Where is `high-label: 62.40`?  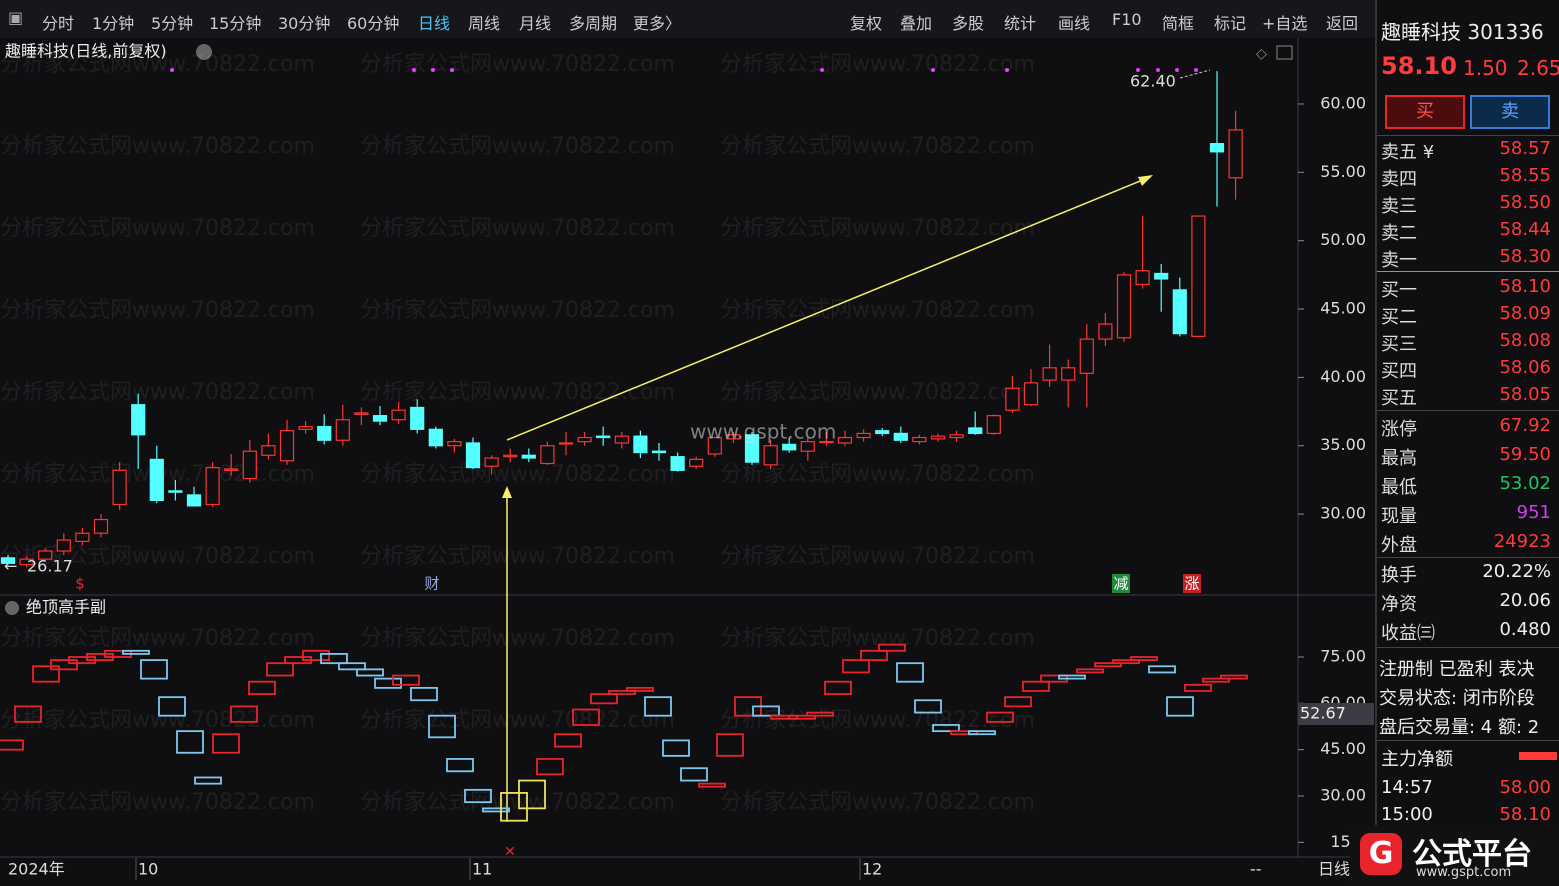
high-label: 62.40 is located at coordinates (1153, 81).